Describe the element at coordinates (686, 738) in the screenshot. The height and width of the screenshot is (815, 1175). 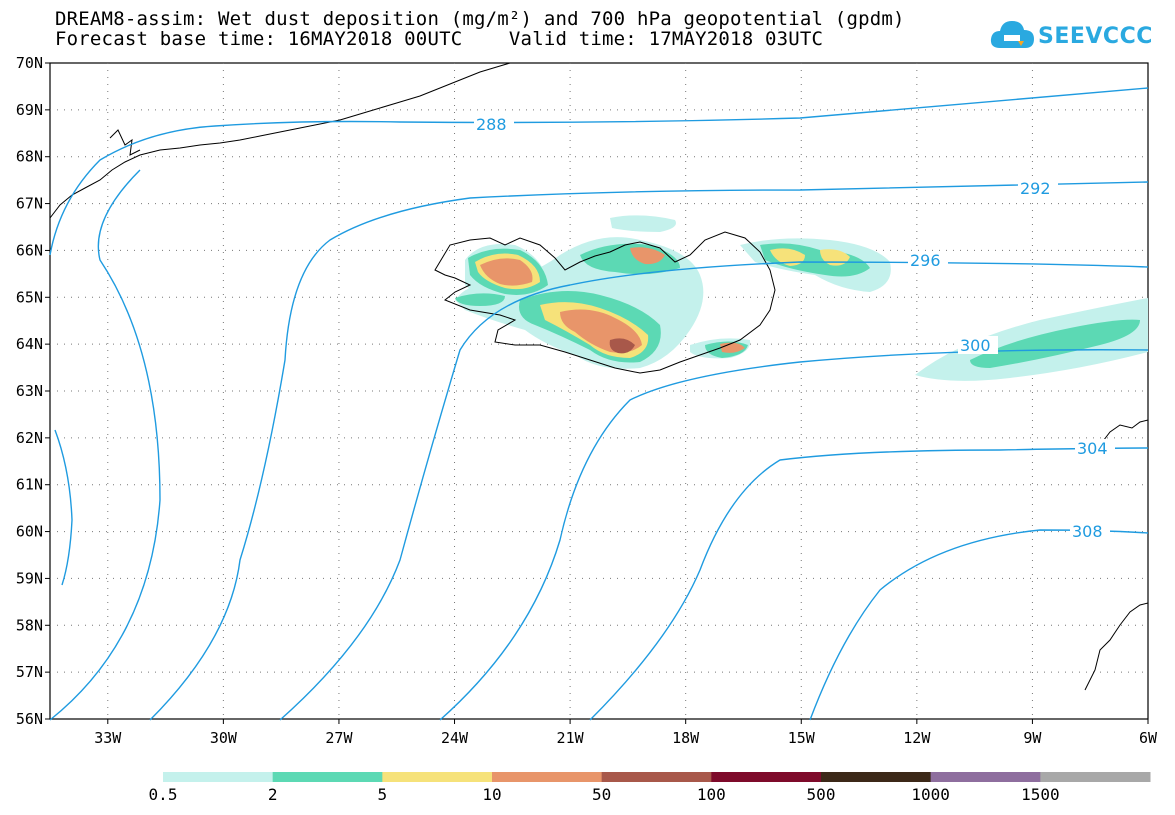
I see `lon-label: 18W` at that location.